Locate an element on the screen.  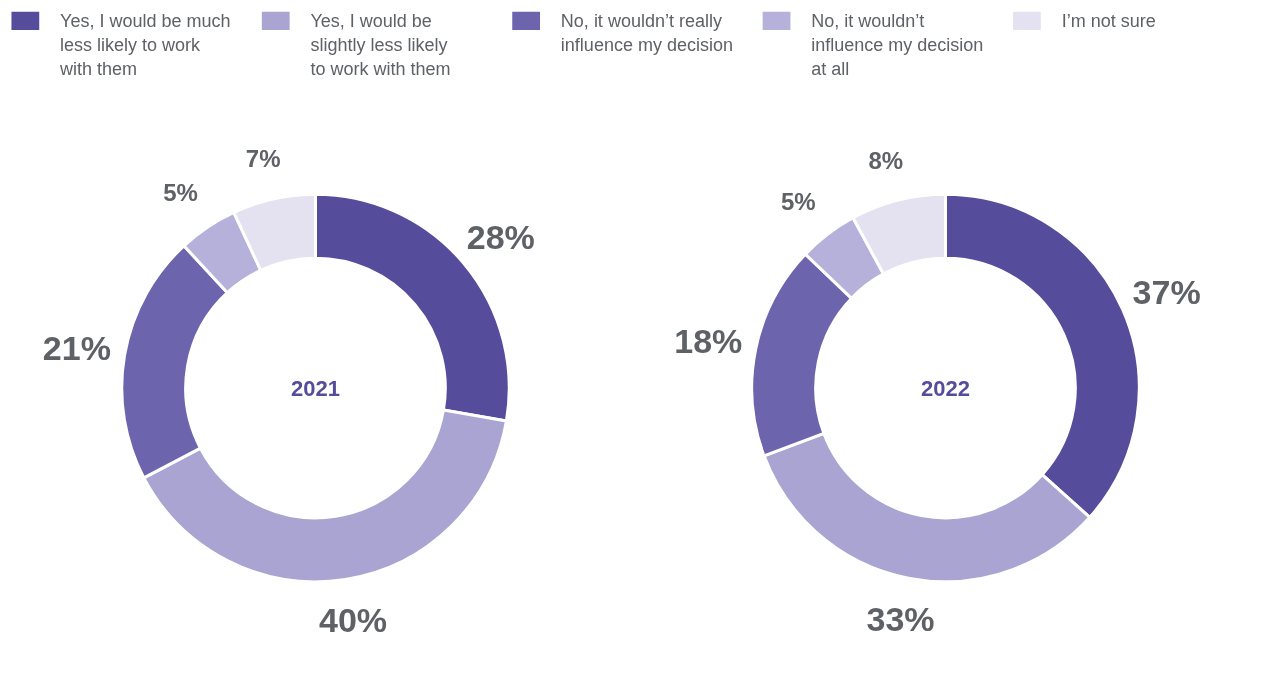
legend-label: I’m not sure is located at coordinates (1108, 20).